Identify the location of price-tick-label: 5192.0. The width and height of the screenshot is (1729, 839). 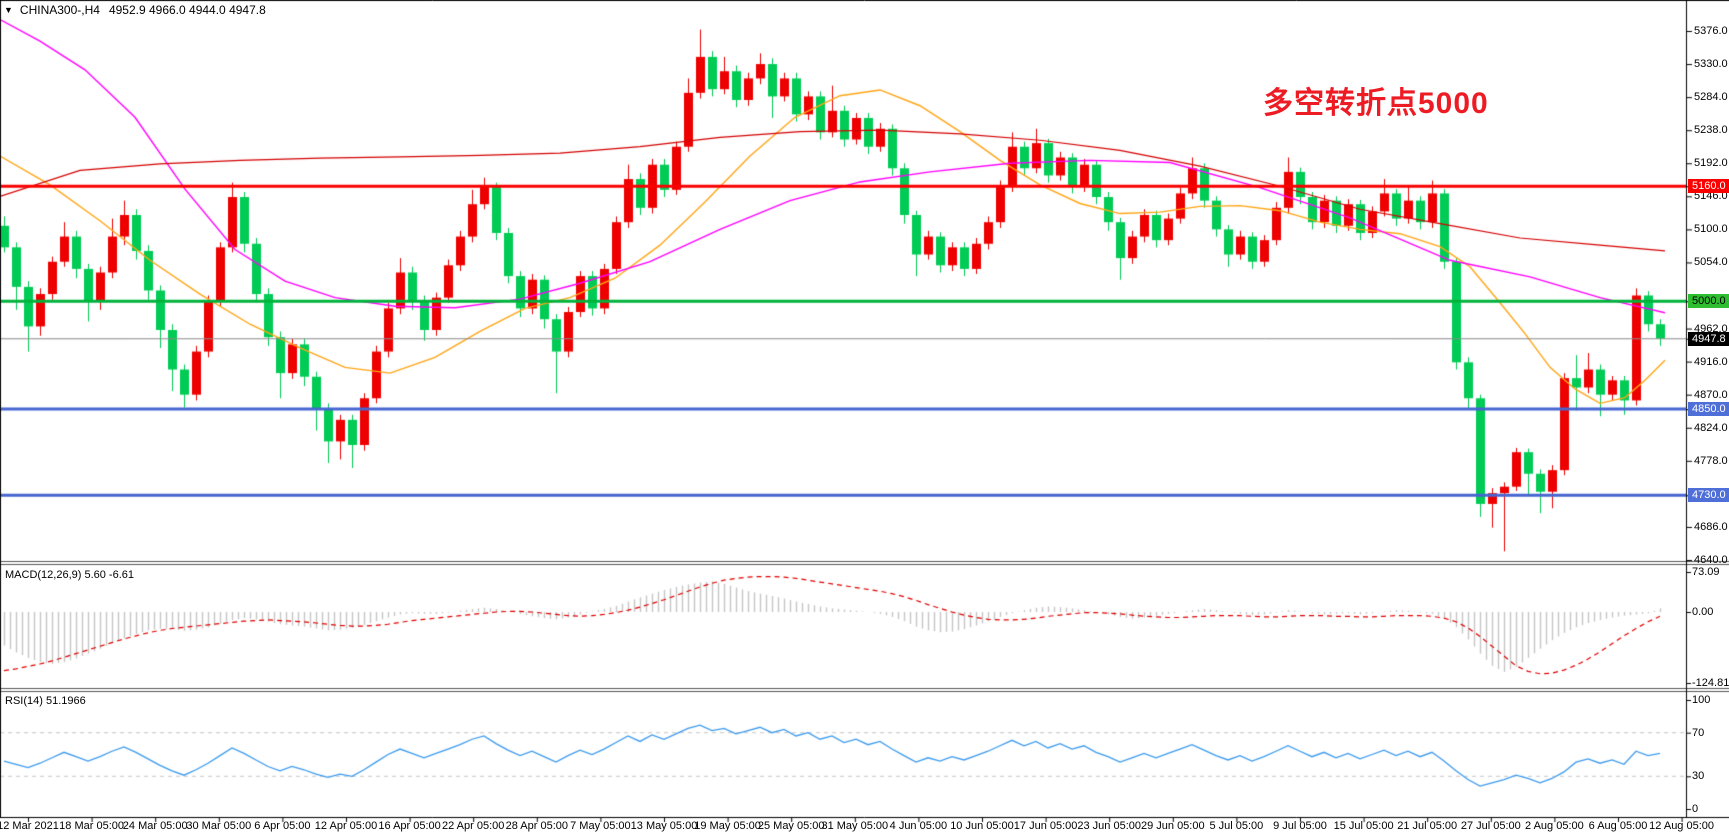
(1711, 163).